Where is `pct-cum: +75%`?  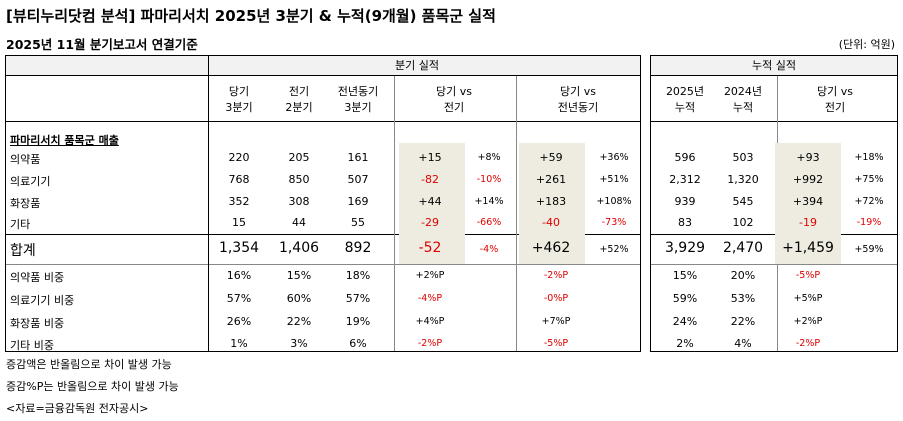 pct-cum: +75% is located at coordinates (869, 179).